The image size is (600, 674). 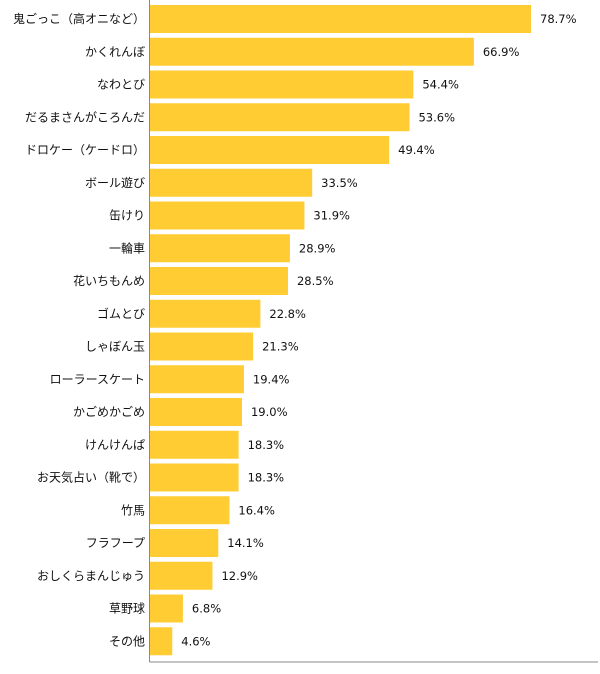 I want to click on value-label: 22.8%, so click(x=287, y=314).